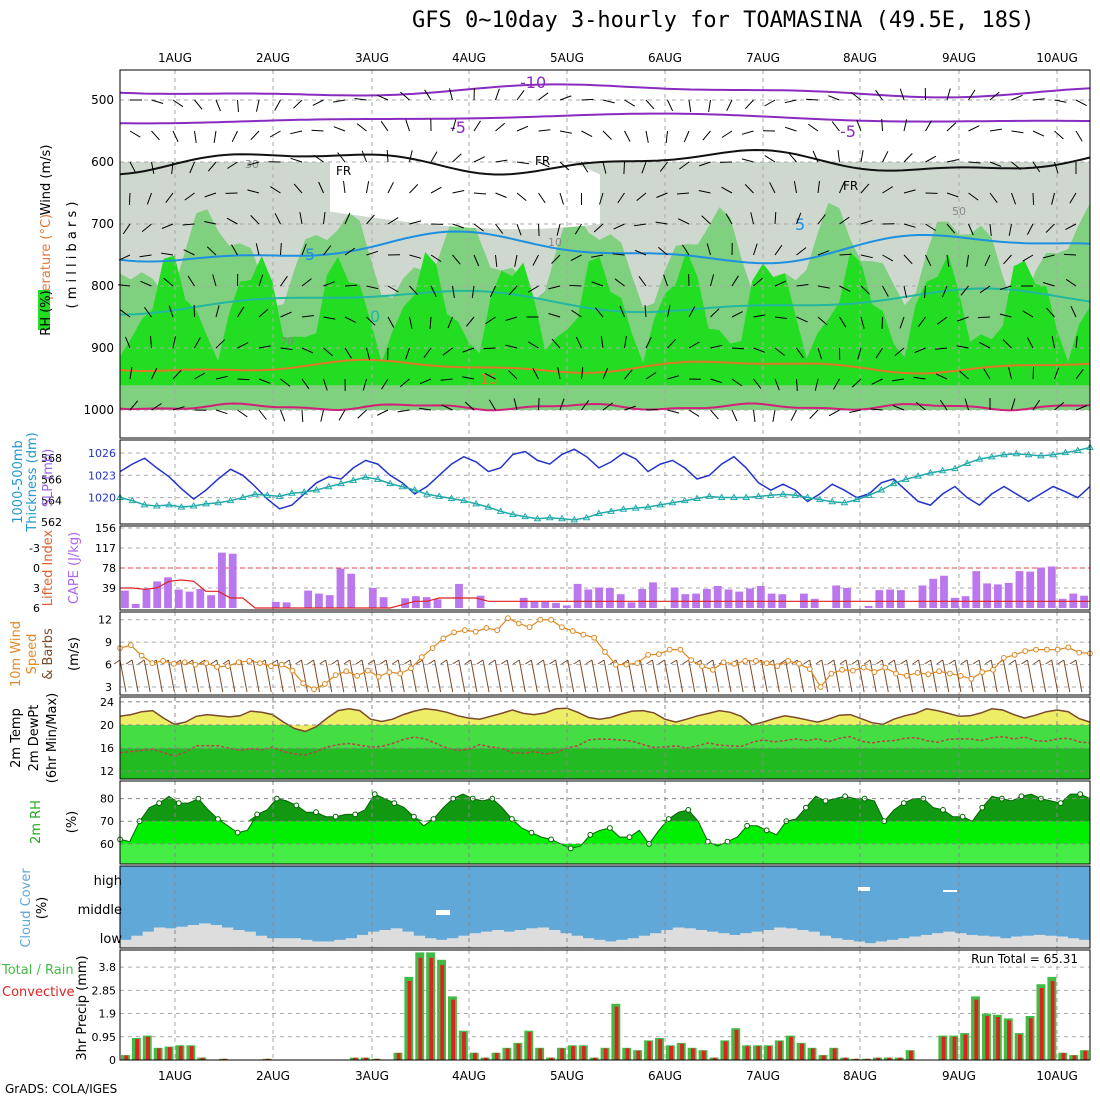  I want to click on slp-frame, so click(605, 482).